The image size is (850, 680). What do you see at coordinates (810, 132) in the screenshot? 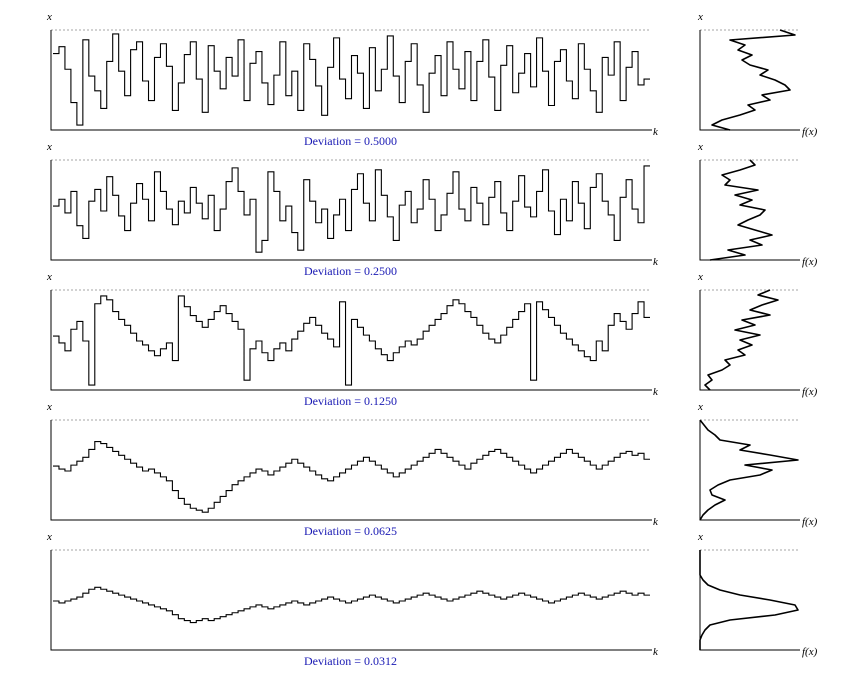
I see `density-x-axis-label-0: f(x)` at bounding box center [810, 132].